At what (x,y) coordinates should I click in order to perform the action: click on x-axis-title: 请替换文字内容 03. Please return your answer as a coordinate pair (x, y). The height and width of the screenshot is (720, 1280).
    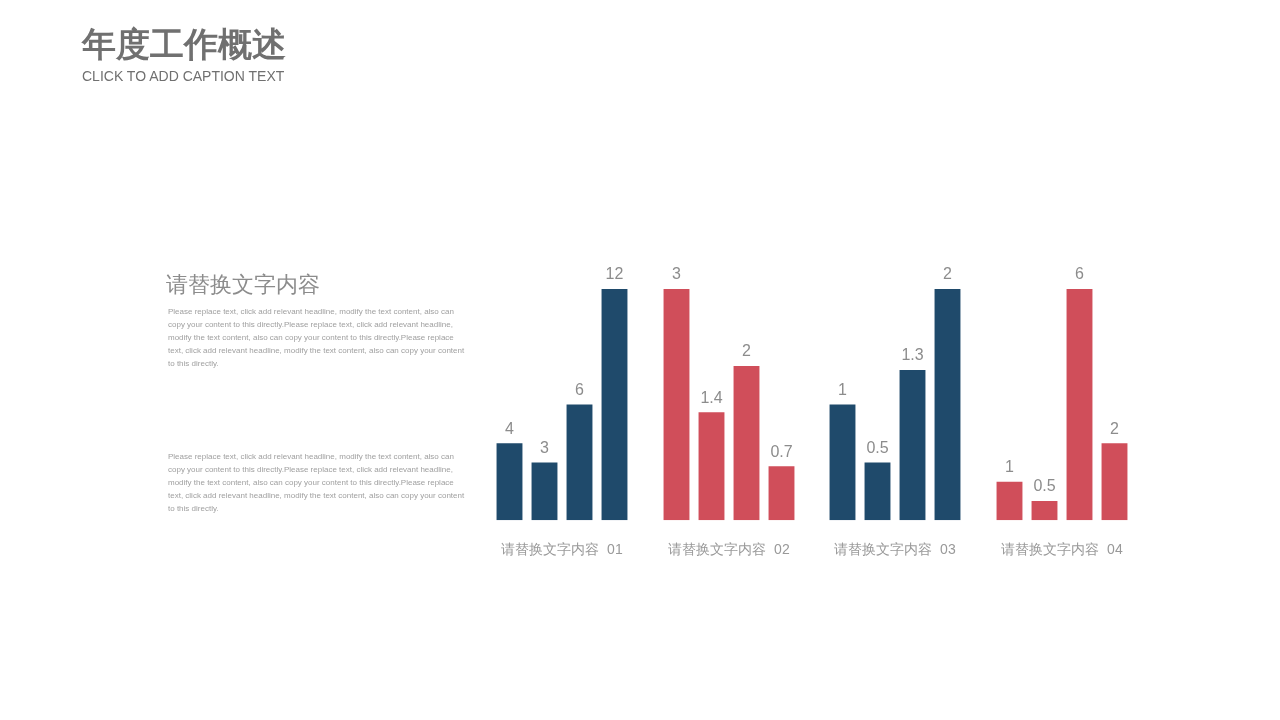
    Looking at the image, I should click on (895, 549).